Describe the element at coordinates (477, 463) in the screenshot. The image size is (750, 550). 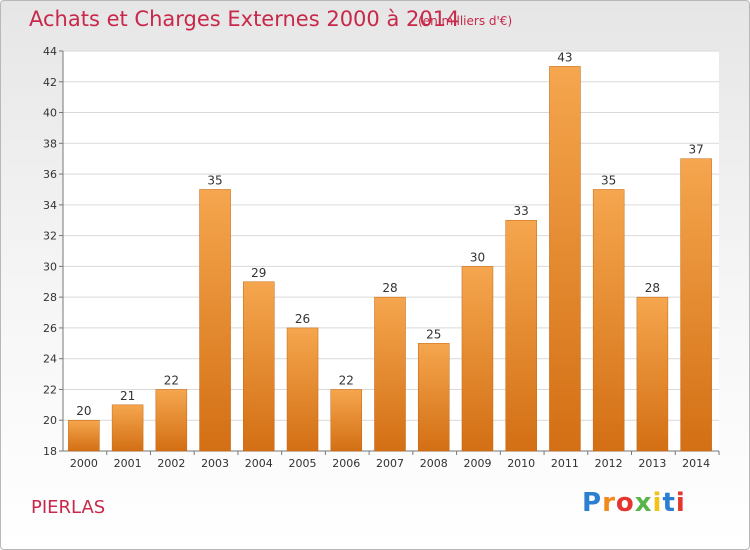
I see `x-tick-label: 2009` at that location.